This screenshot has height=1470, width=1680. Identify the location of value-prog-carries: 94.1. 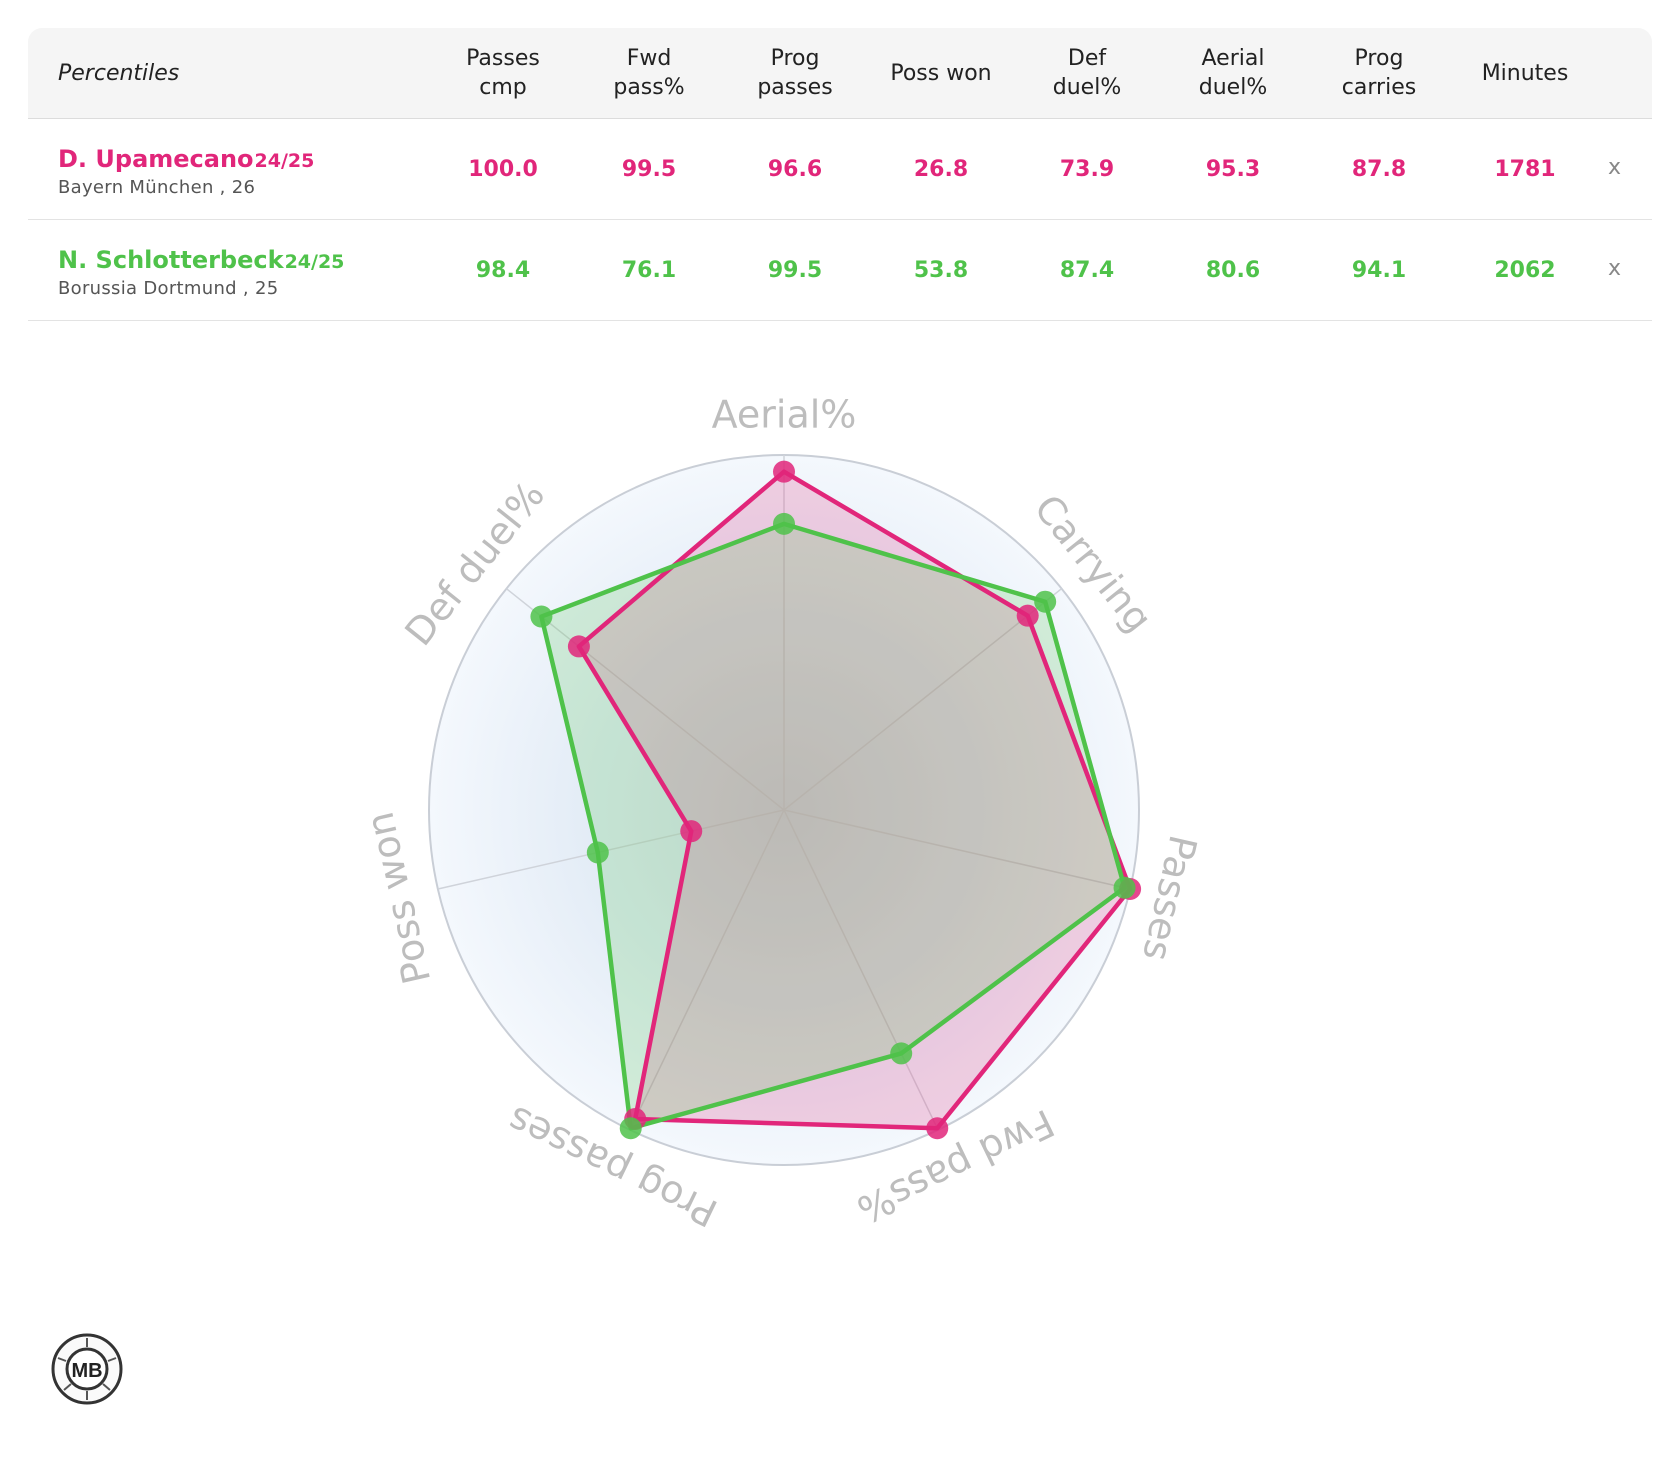
(1379, 270).